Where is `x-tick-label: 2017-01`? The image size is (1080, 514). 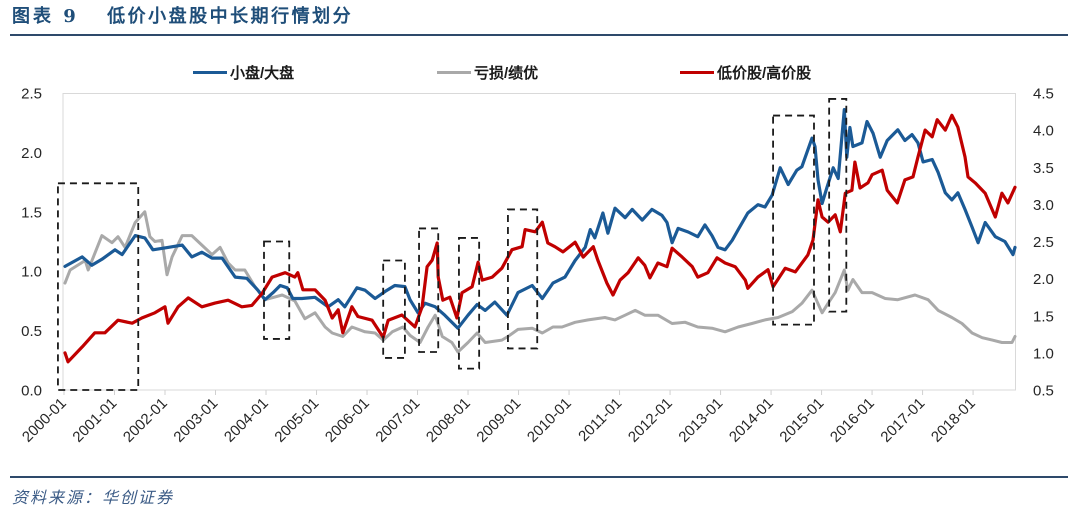 x-tick-label: 2017-01 is located at coordinates (902, 420).